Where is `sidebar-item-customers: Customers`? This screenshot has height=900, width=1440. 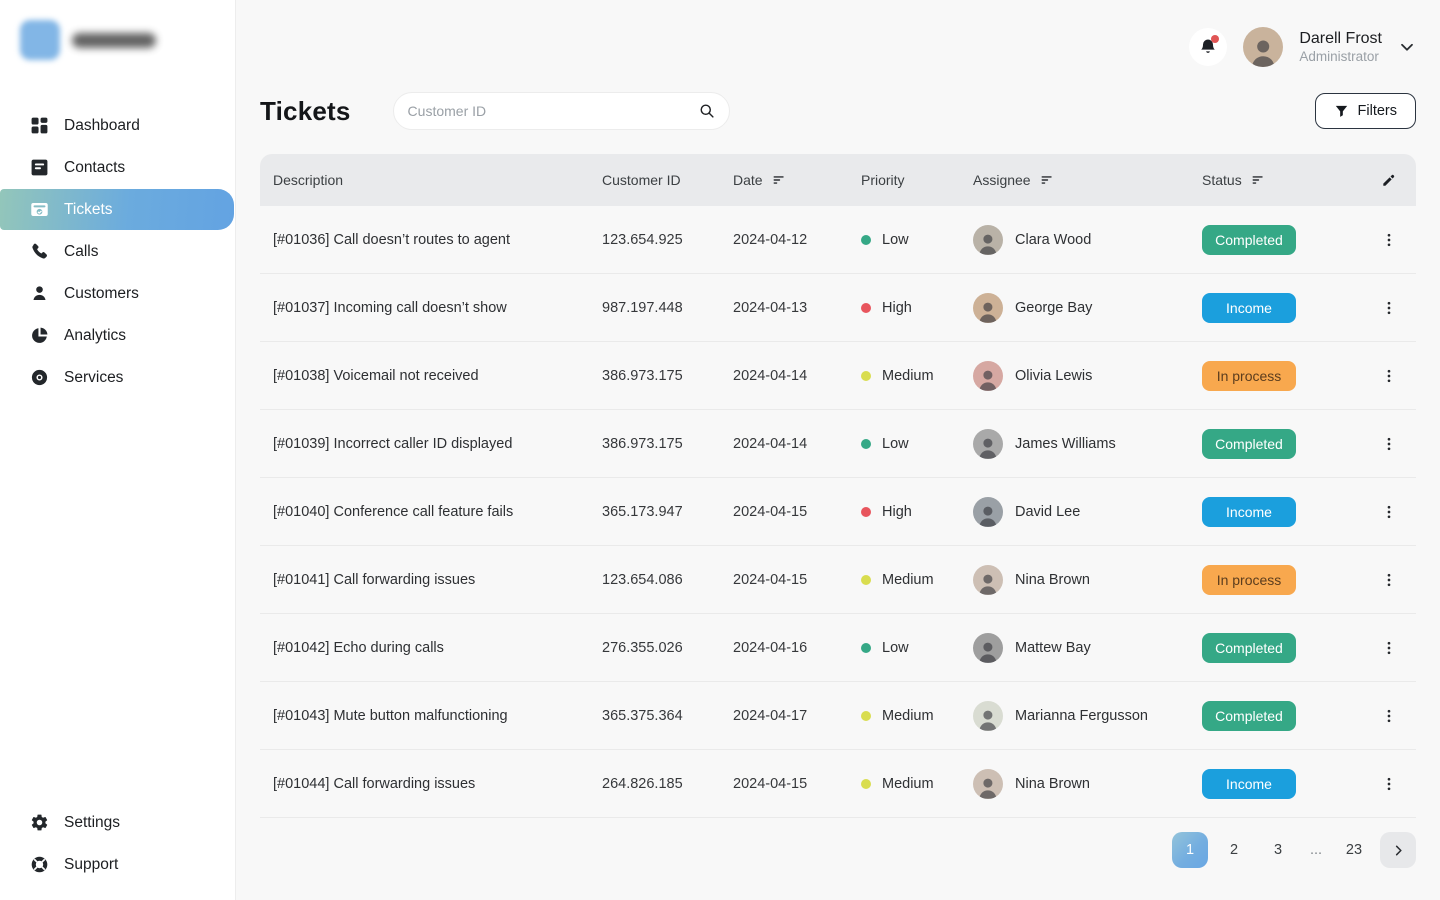
sidebar-item-customers: Customers is located at coordinates (117, 293).